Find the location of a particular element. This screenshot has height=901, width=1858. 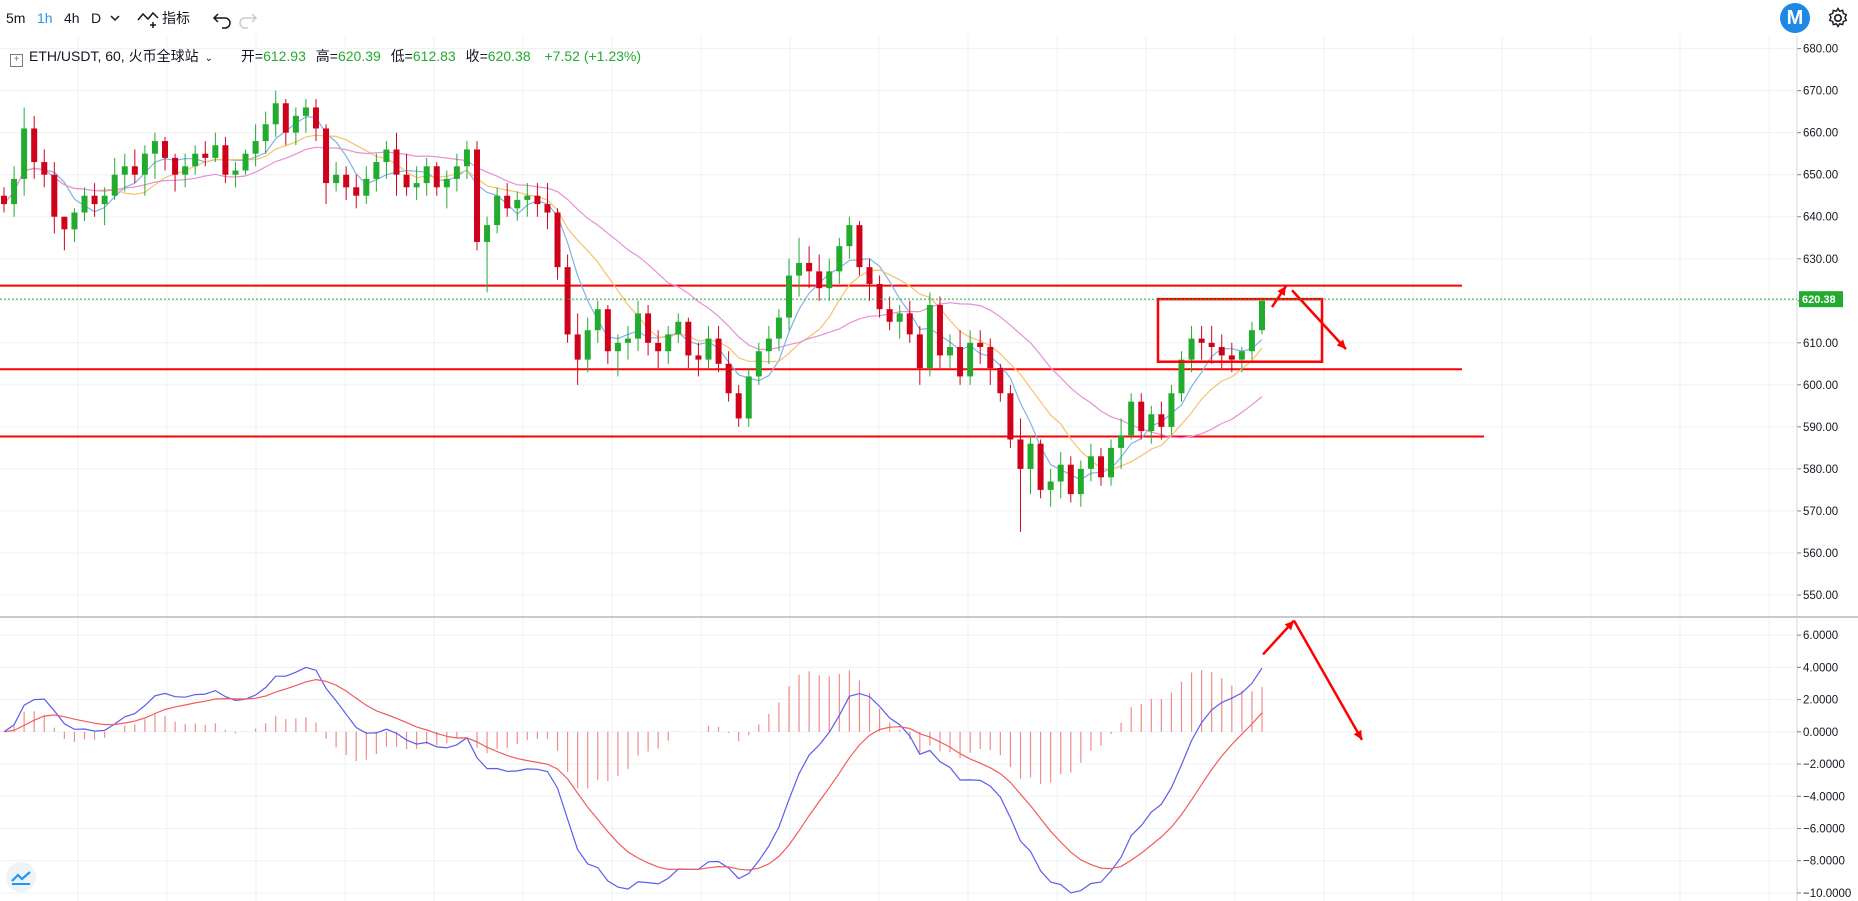

macd-tick-label: −6.0000 is located at coordinates (1824, 829).